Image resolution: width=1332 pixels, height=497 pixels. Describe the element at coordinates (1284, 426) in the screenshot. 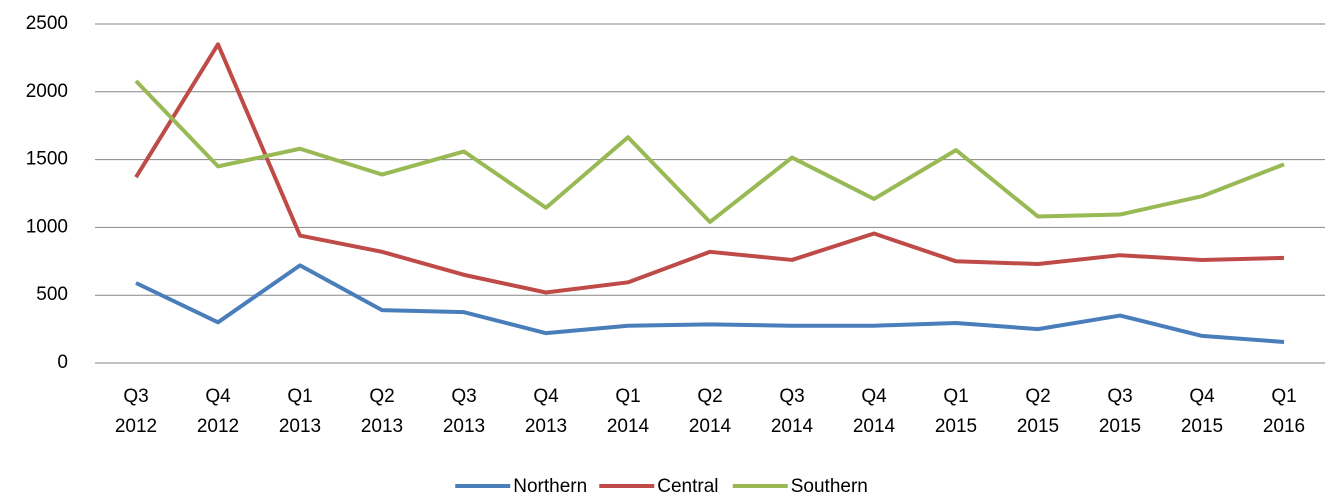

I see `x-tick-label-line: 2016` at that location.